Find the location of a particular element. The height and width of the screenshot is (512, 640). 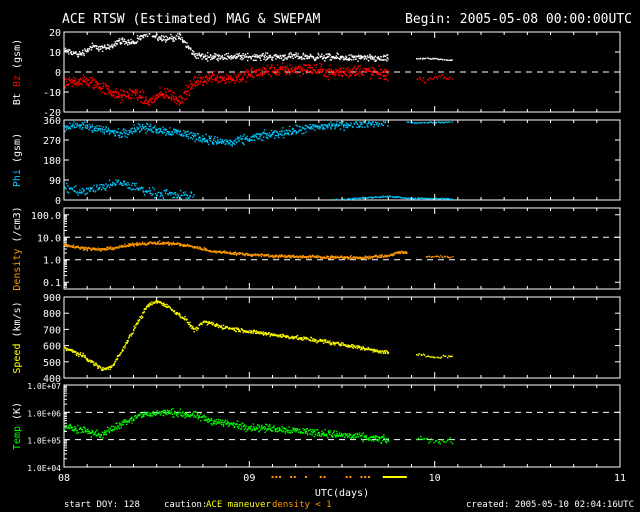

y-tick-label-mag-4: 20 is located at coordinates (55, 33).